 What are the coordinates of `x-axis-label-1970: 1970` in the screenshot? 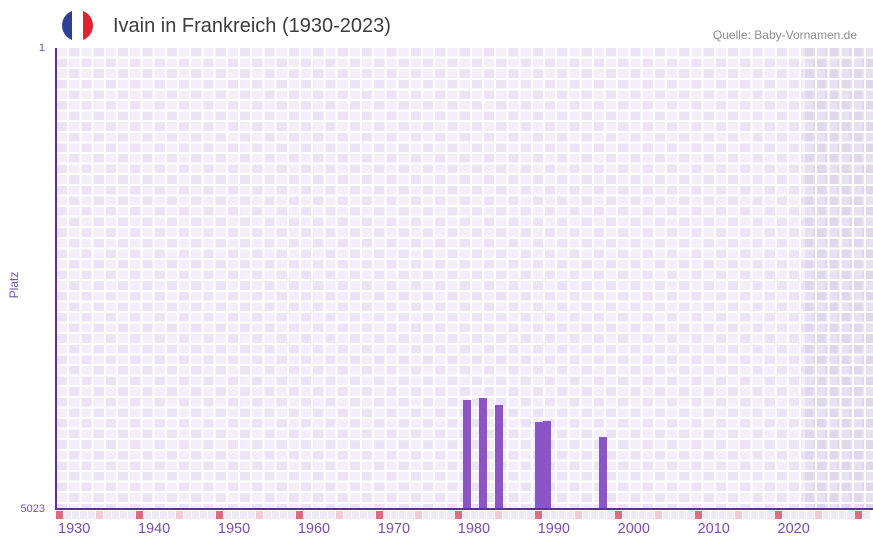 It's located at (394, 529).